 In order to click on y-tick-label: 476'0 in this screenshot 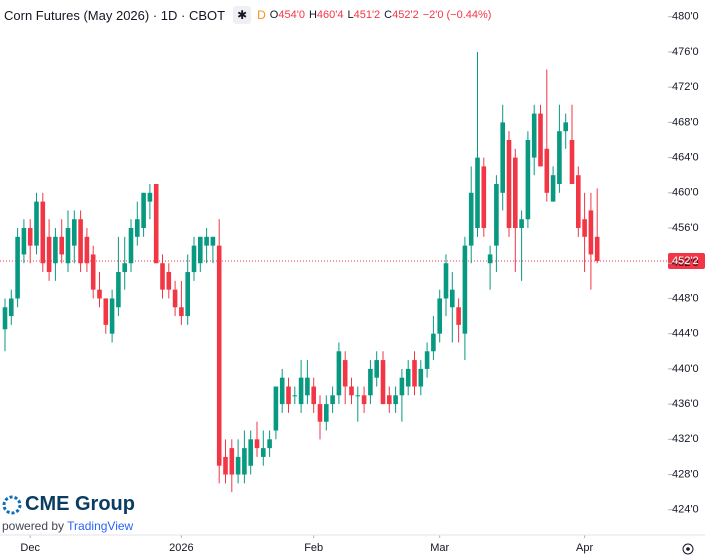, I will do `click(685, 52)`.